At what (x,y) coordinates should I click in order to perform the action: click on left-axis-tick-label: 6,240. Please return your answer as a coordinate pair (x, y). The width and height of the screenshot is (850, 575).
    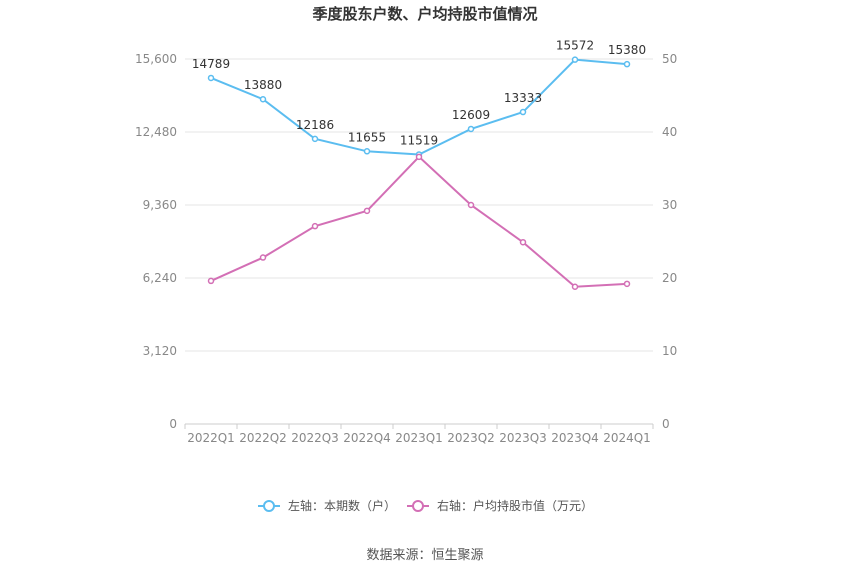
    Looking at the image, I should click on (160, 278).